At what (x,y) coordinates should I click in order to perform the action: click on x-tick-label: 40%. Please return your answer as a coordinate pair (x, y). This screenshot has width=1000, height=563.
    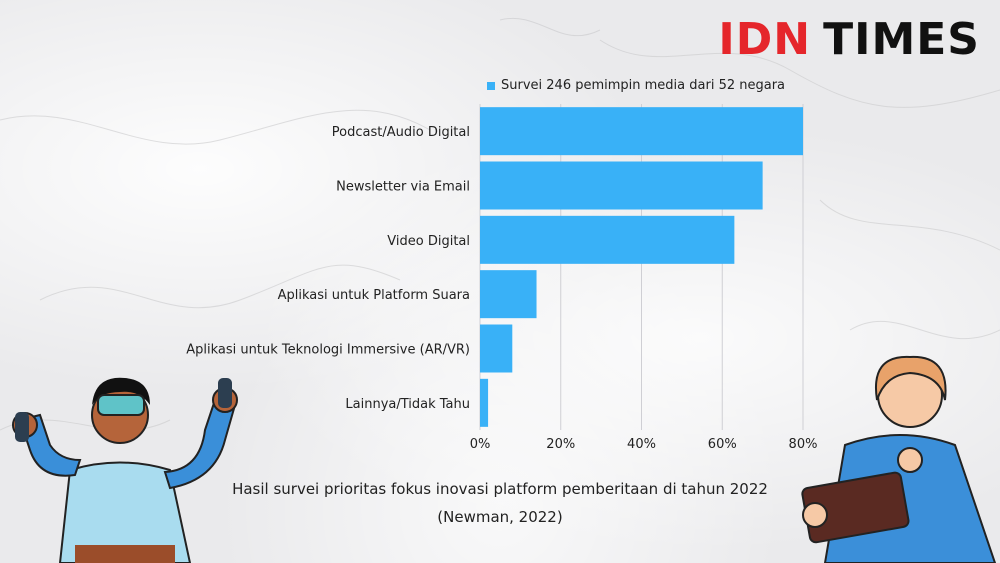
    Looking at the image, I should click on (641, 444).